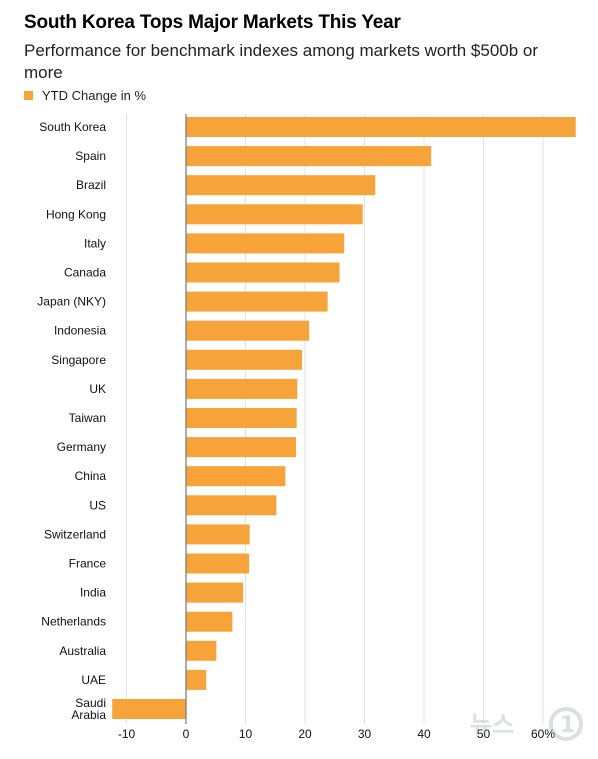 This screenshot has height=759, width=598. I want to click on bar-brazil, so click(281, 185).